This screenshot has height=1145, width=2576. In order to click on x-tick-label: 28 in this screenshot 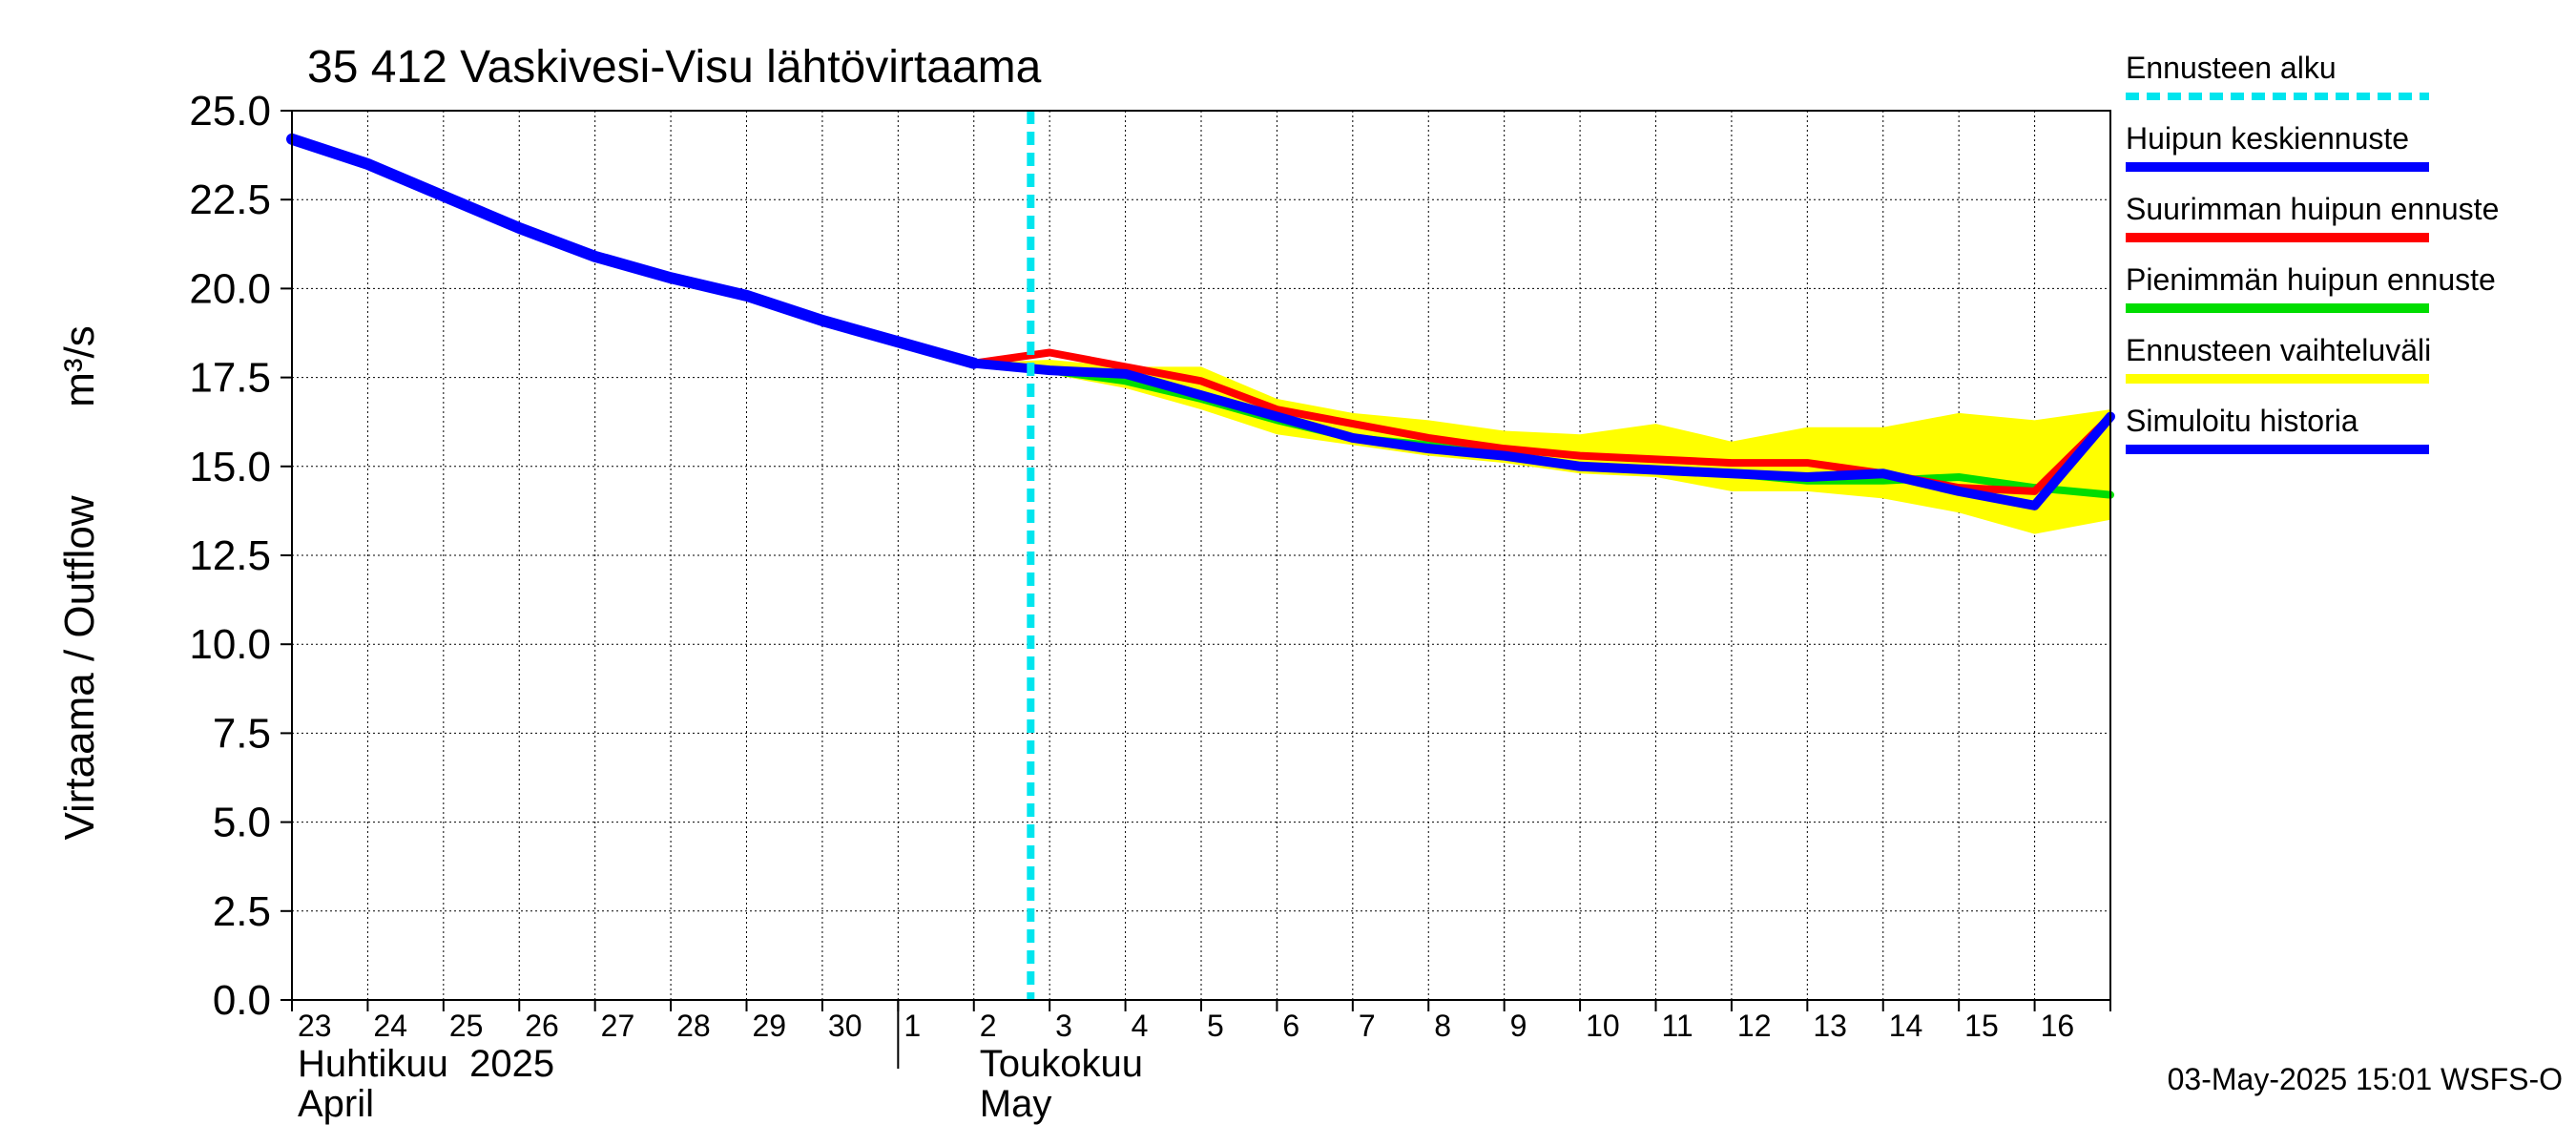, I will do `click(693, 1026)`.